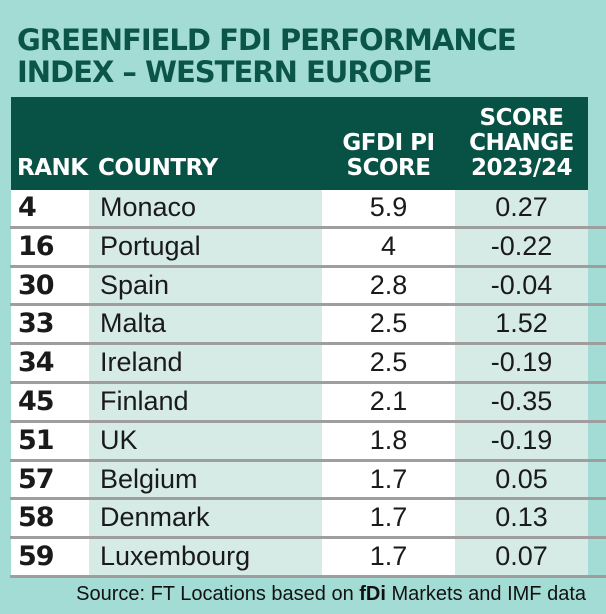 Image resolution: width=606 pixels, height=614 pixels. Describe the element at coordinates (388, 401) in the screenshot. I see `score-cell: 2.1` at that location.